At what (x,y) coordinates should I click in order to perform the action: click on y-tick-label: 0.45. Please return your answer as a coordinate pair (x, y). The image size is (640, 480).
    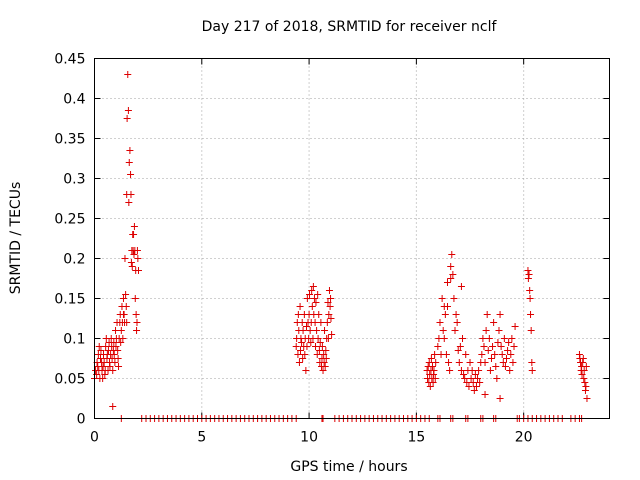
    Looking at the image, I should click on (69, 60).